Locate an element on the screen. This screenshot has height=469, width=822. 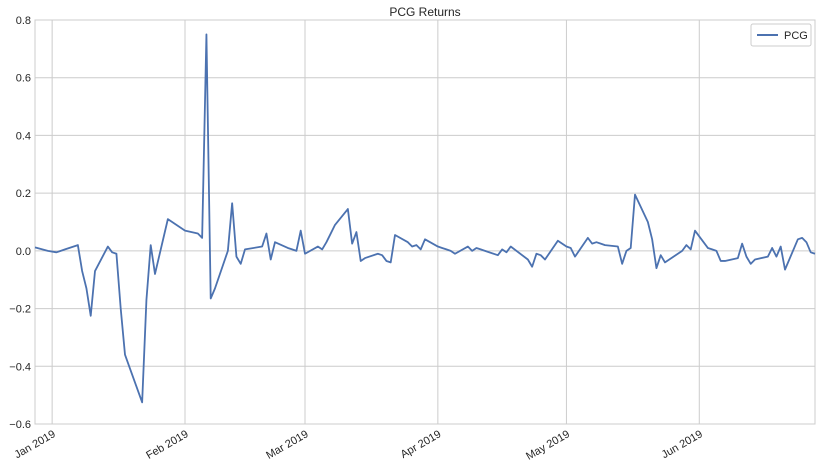
x-tick-label: Jan 2019 is located at coordinates (34, 444).